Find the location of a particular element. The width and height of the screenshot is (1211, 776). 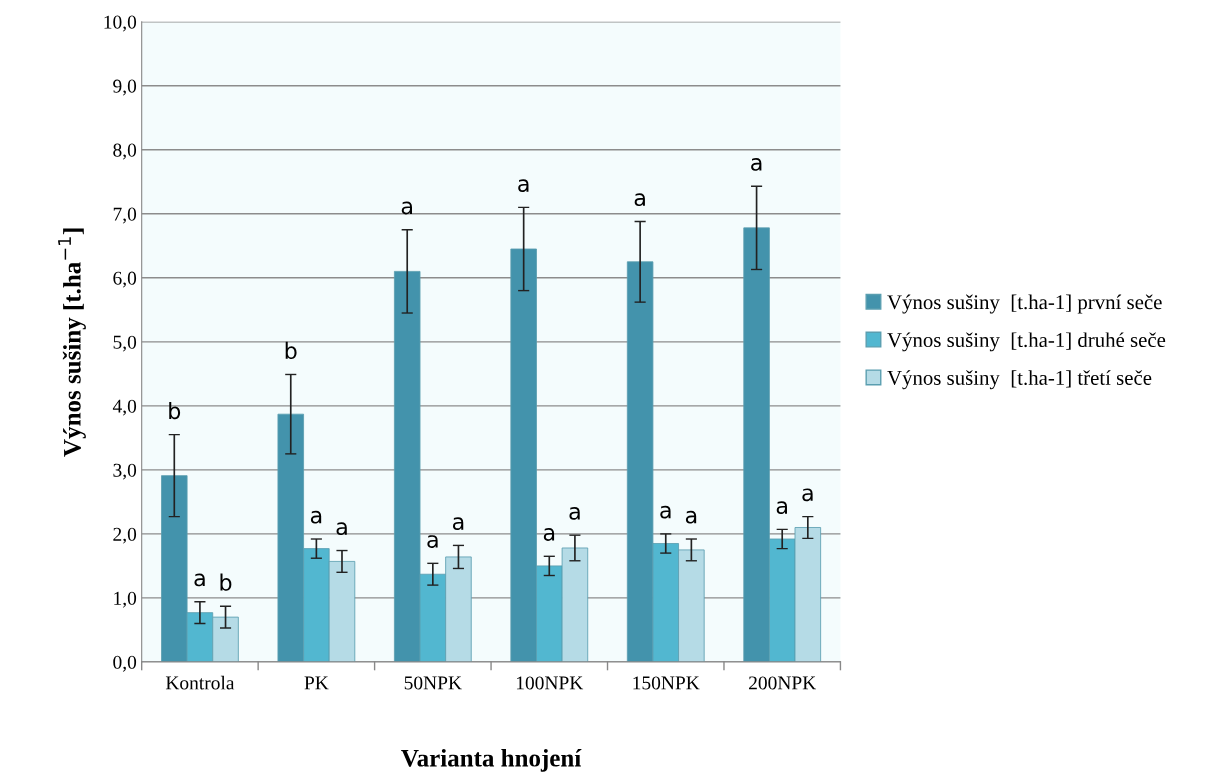

x-axis-title: Varianta hnojení is located at coordinates (491, 760).